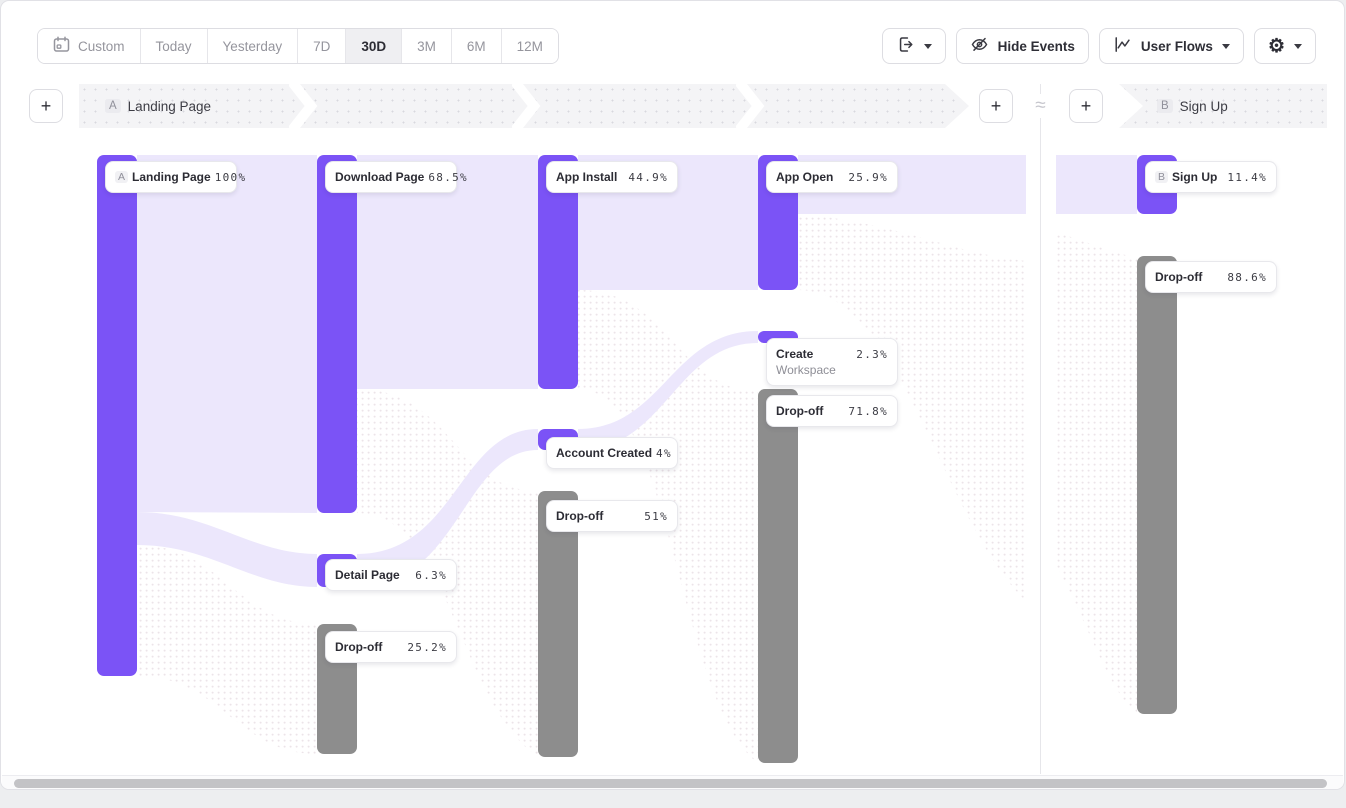 The image size is (1346, 808). I want to click on node-bar-app-install, so click(558, 272).